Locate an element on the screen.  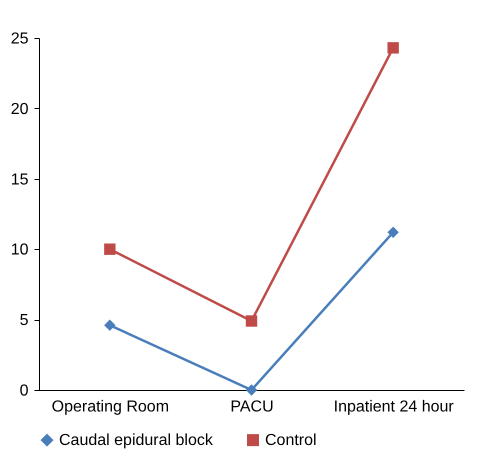
legend-label: Control is located at coordinates (291, 441).